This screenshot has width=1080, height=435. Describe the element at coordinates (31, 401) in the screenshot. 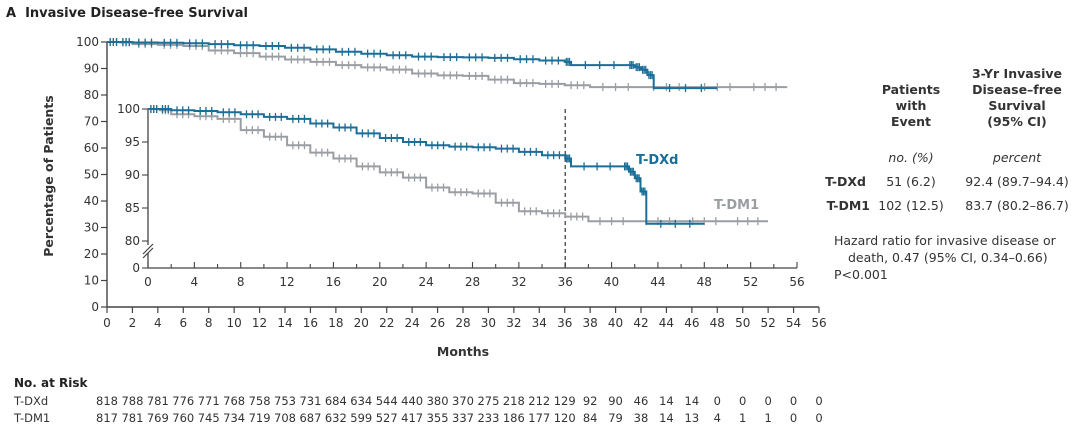

I see `at-risk-row-label: T-DXd` at that location.